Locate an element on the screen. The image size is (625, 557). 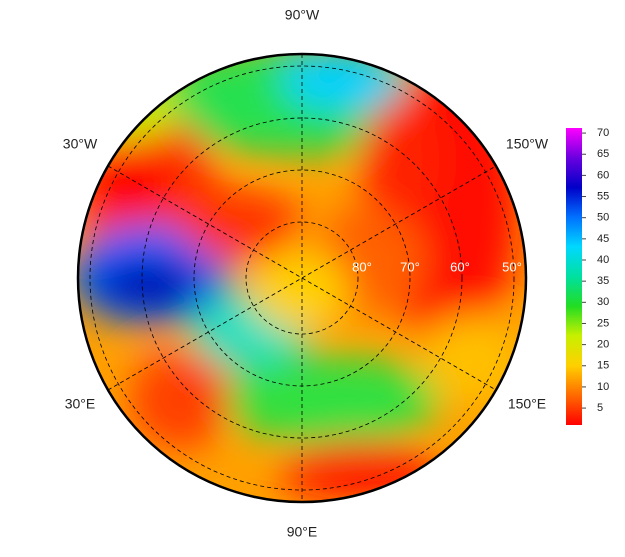
colorbar-tick-label: 65 is located at coordinates (603, 154).